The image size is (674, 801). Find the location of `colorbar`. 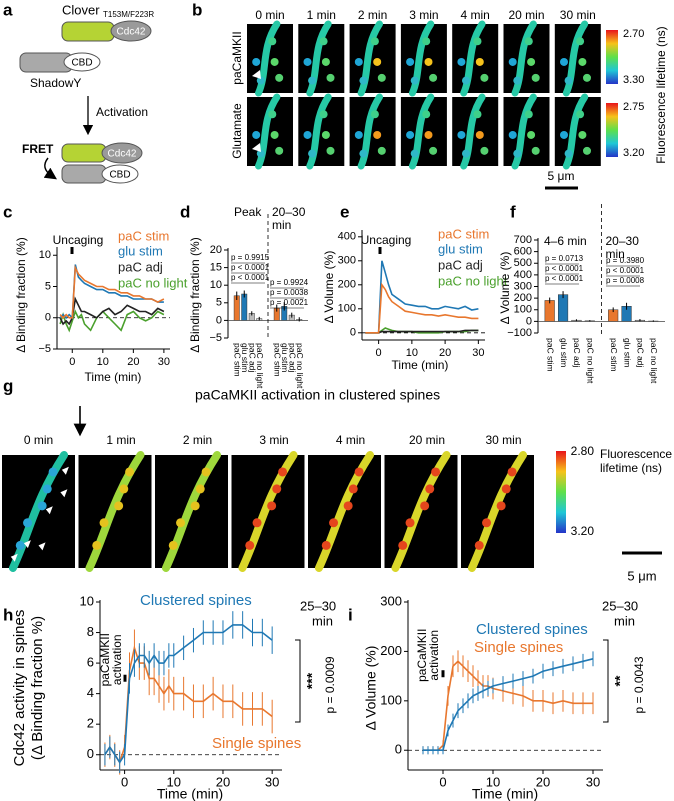

colorbar is located at coordinates (612, 130).